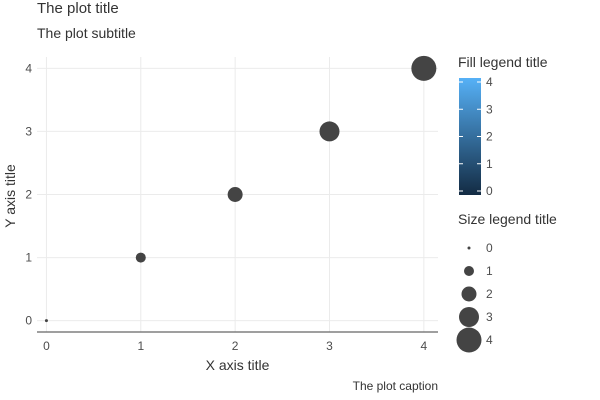  I want to click on fill-legend: 0 1 2 3 4, so click(476, 136).